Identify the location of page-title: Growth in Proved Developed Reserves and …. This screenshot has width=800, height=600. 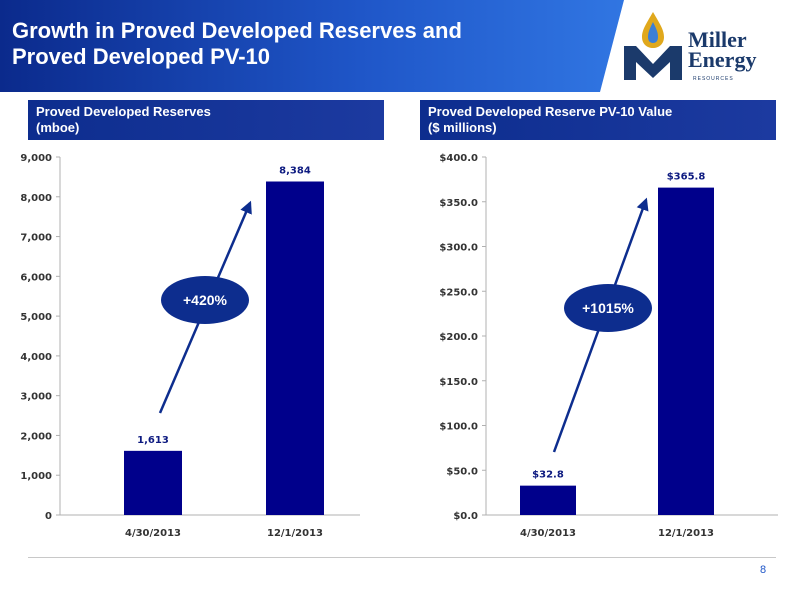
(237, 43).